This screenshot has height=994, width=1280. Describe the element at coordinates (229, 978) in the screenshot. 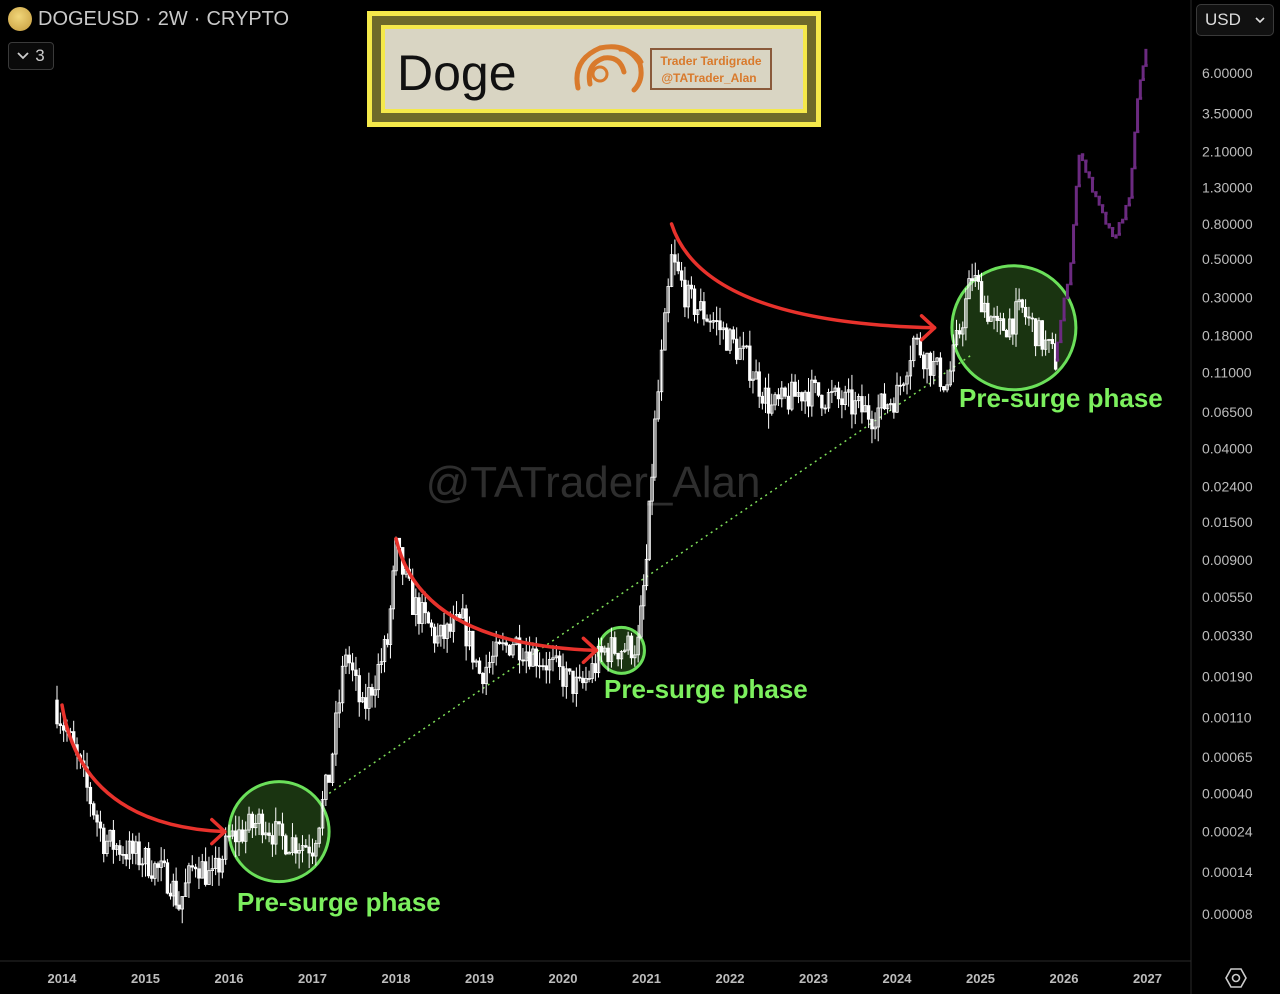

I see `time-tick-label: 2016` at that location.